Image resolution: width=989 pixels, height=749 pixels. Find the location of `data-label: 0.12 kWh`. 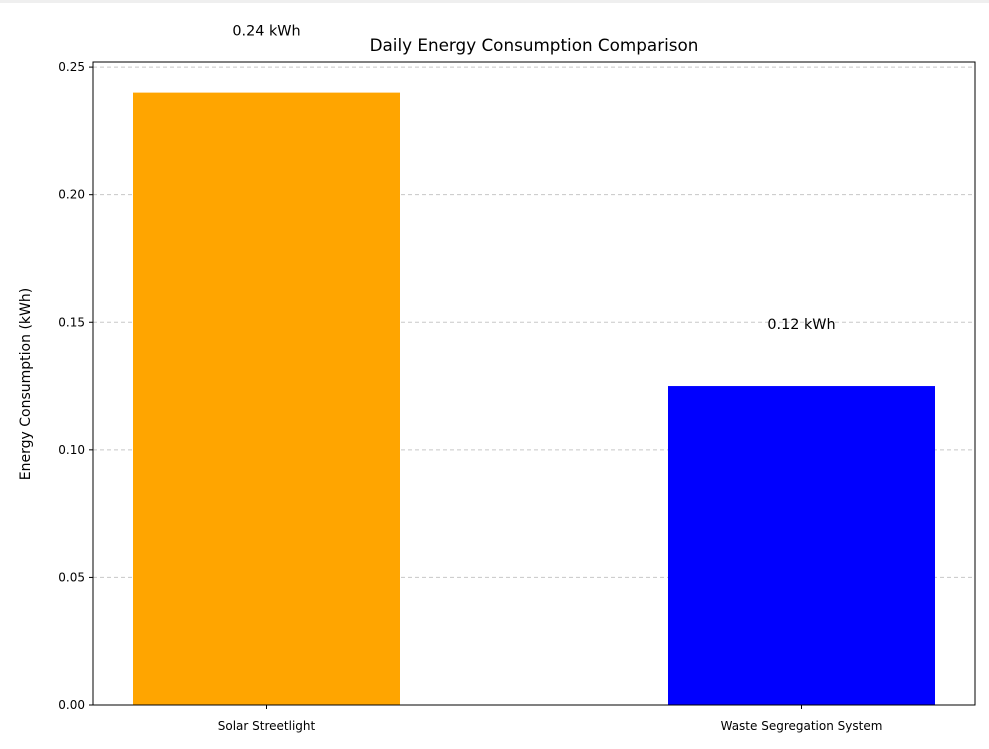

data-label: 0.12 kWh is located at coordinates (801, 325).